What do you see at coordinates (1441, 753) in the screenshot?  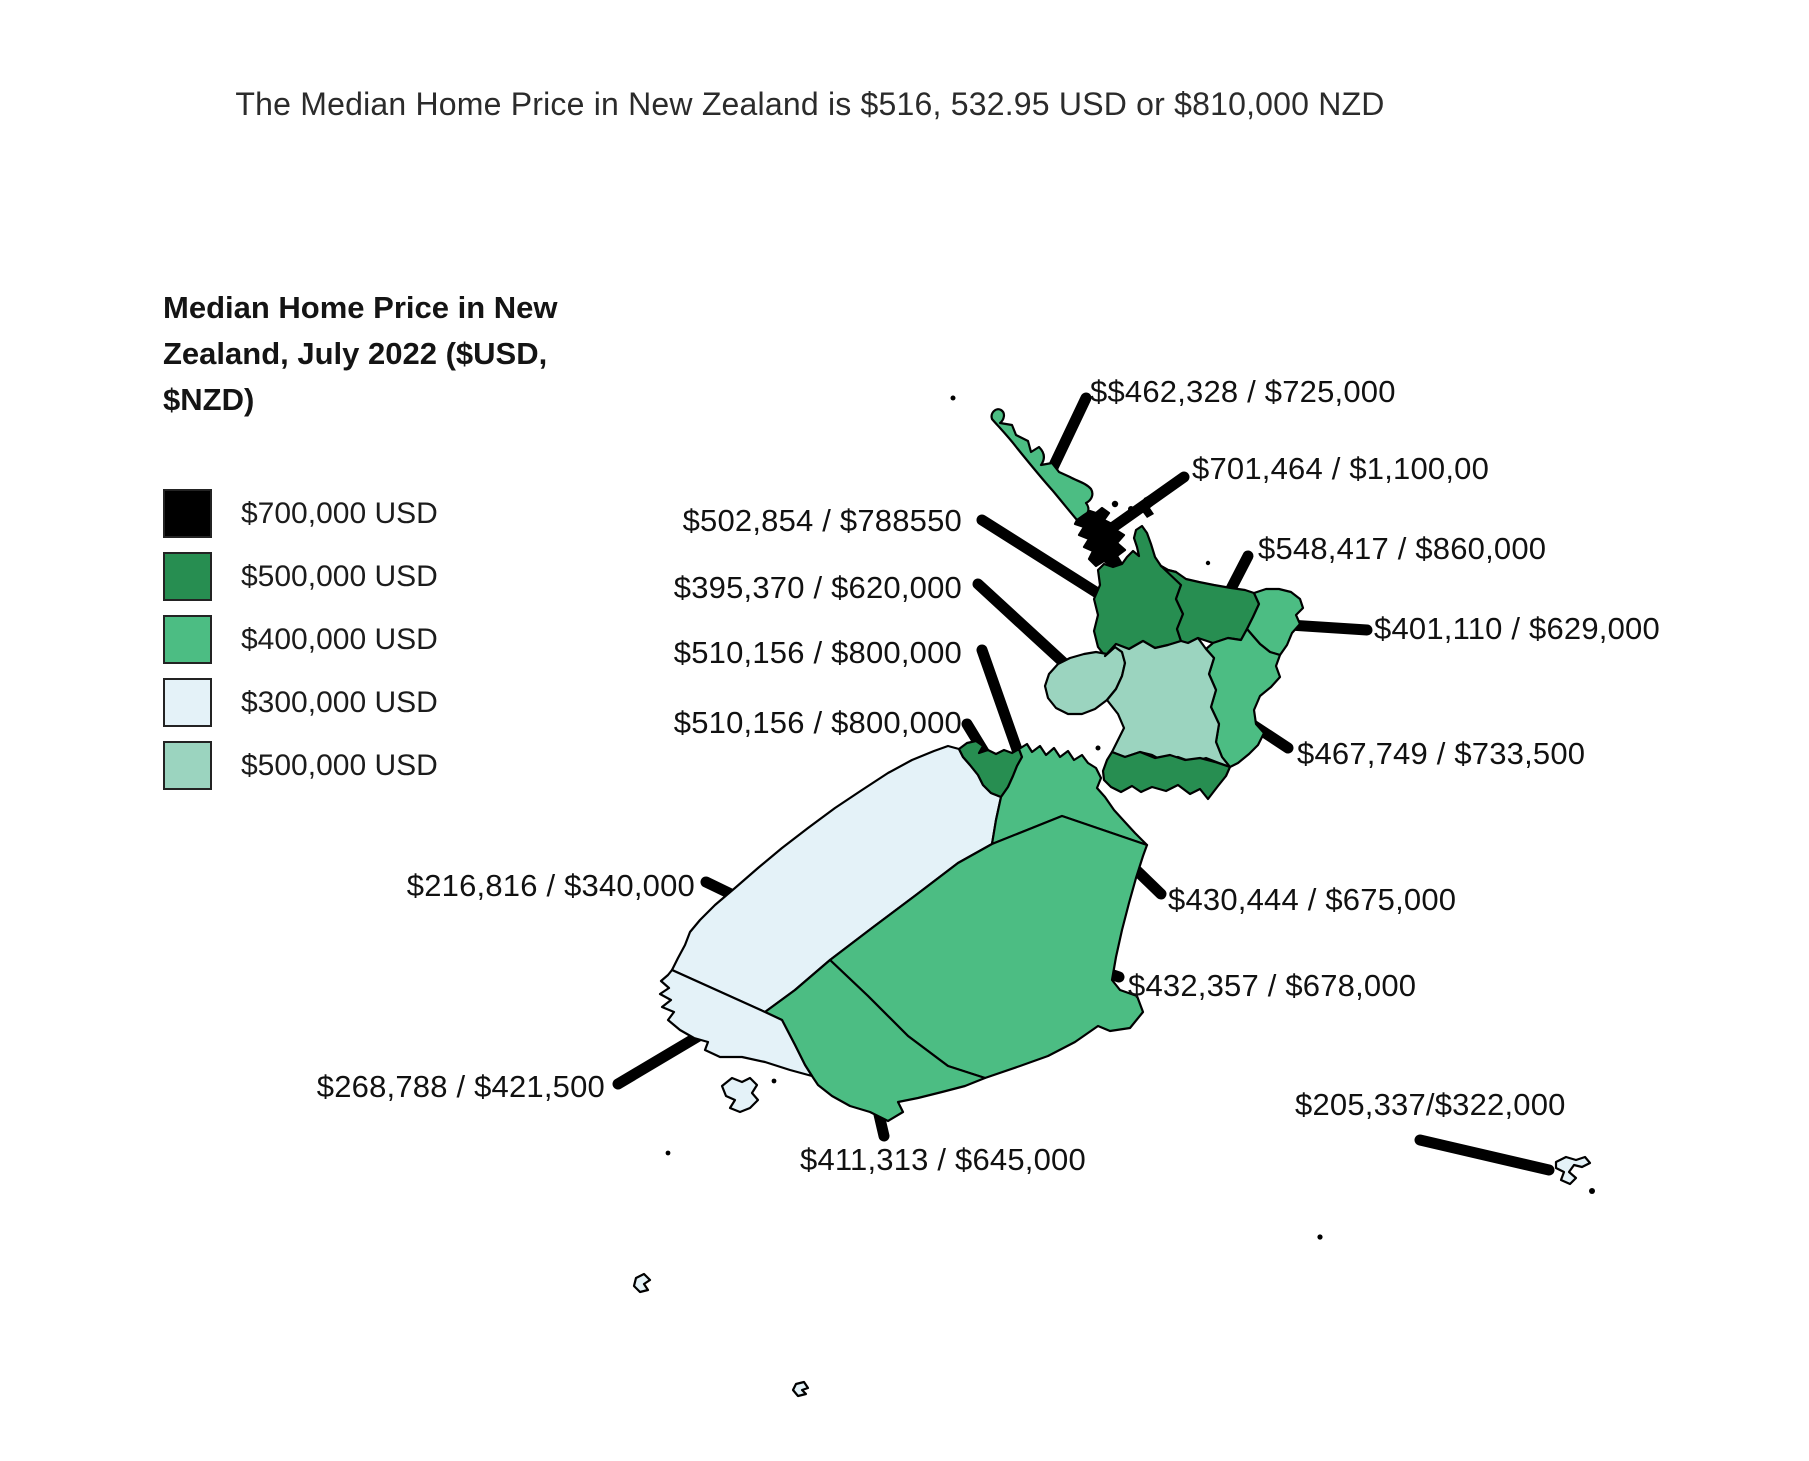 I see `price-label-hawkes-bay: $467,749 / $733,500` at bounding box center [1441, 753].